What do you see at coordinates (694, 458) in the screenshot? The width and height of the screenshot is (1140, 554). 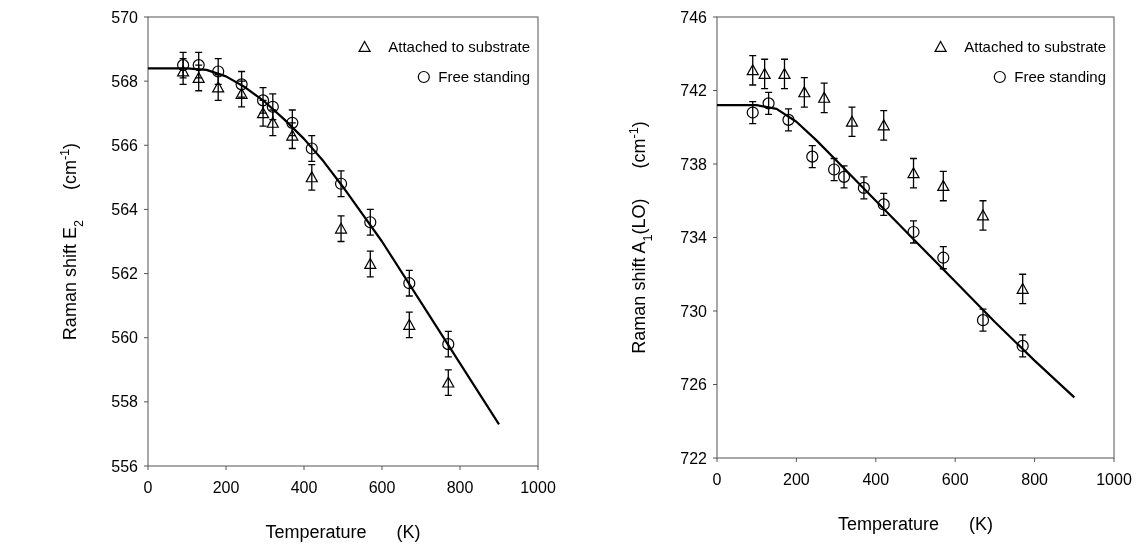 I see `y-tick-label: 722` at bounding box center [694, 458].